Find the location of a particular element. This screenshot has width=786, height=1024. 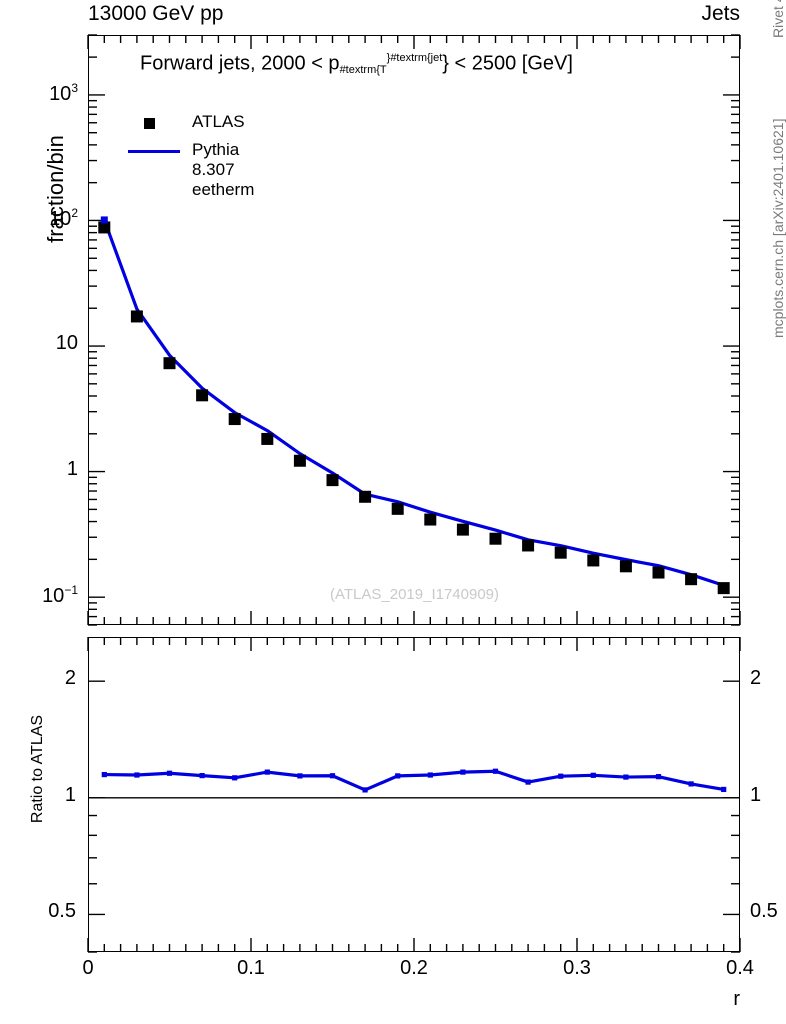

mcplots-source-caption: mcplots.cern.ch [arXiv:2401.10621] is located at coordinates (778, 228).